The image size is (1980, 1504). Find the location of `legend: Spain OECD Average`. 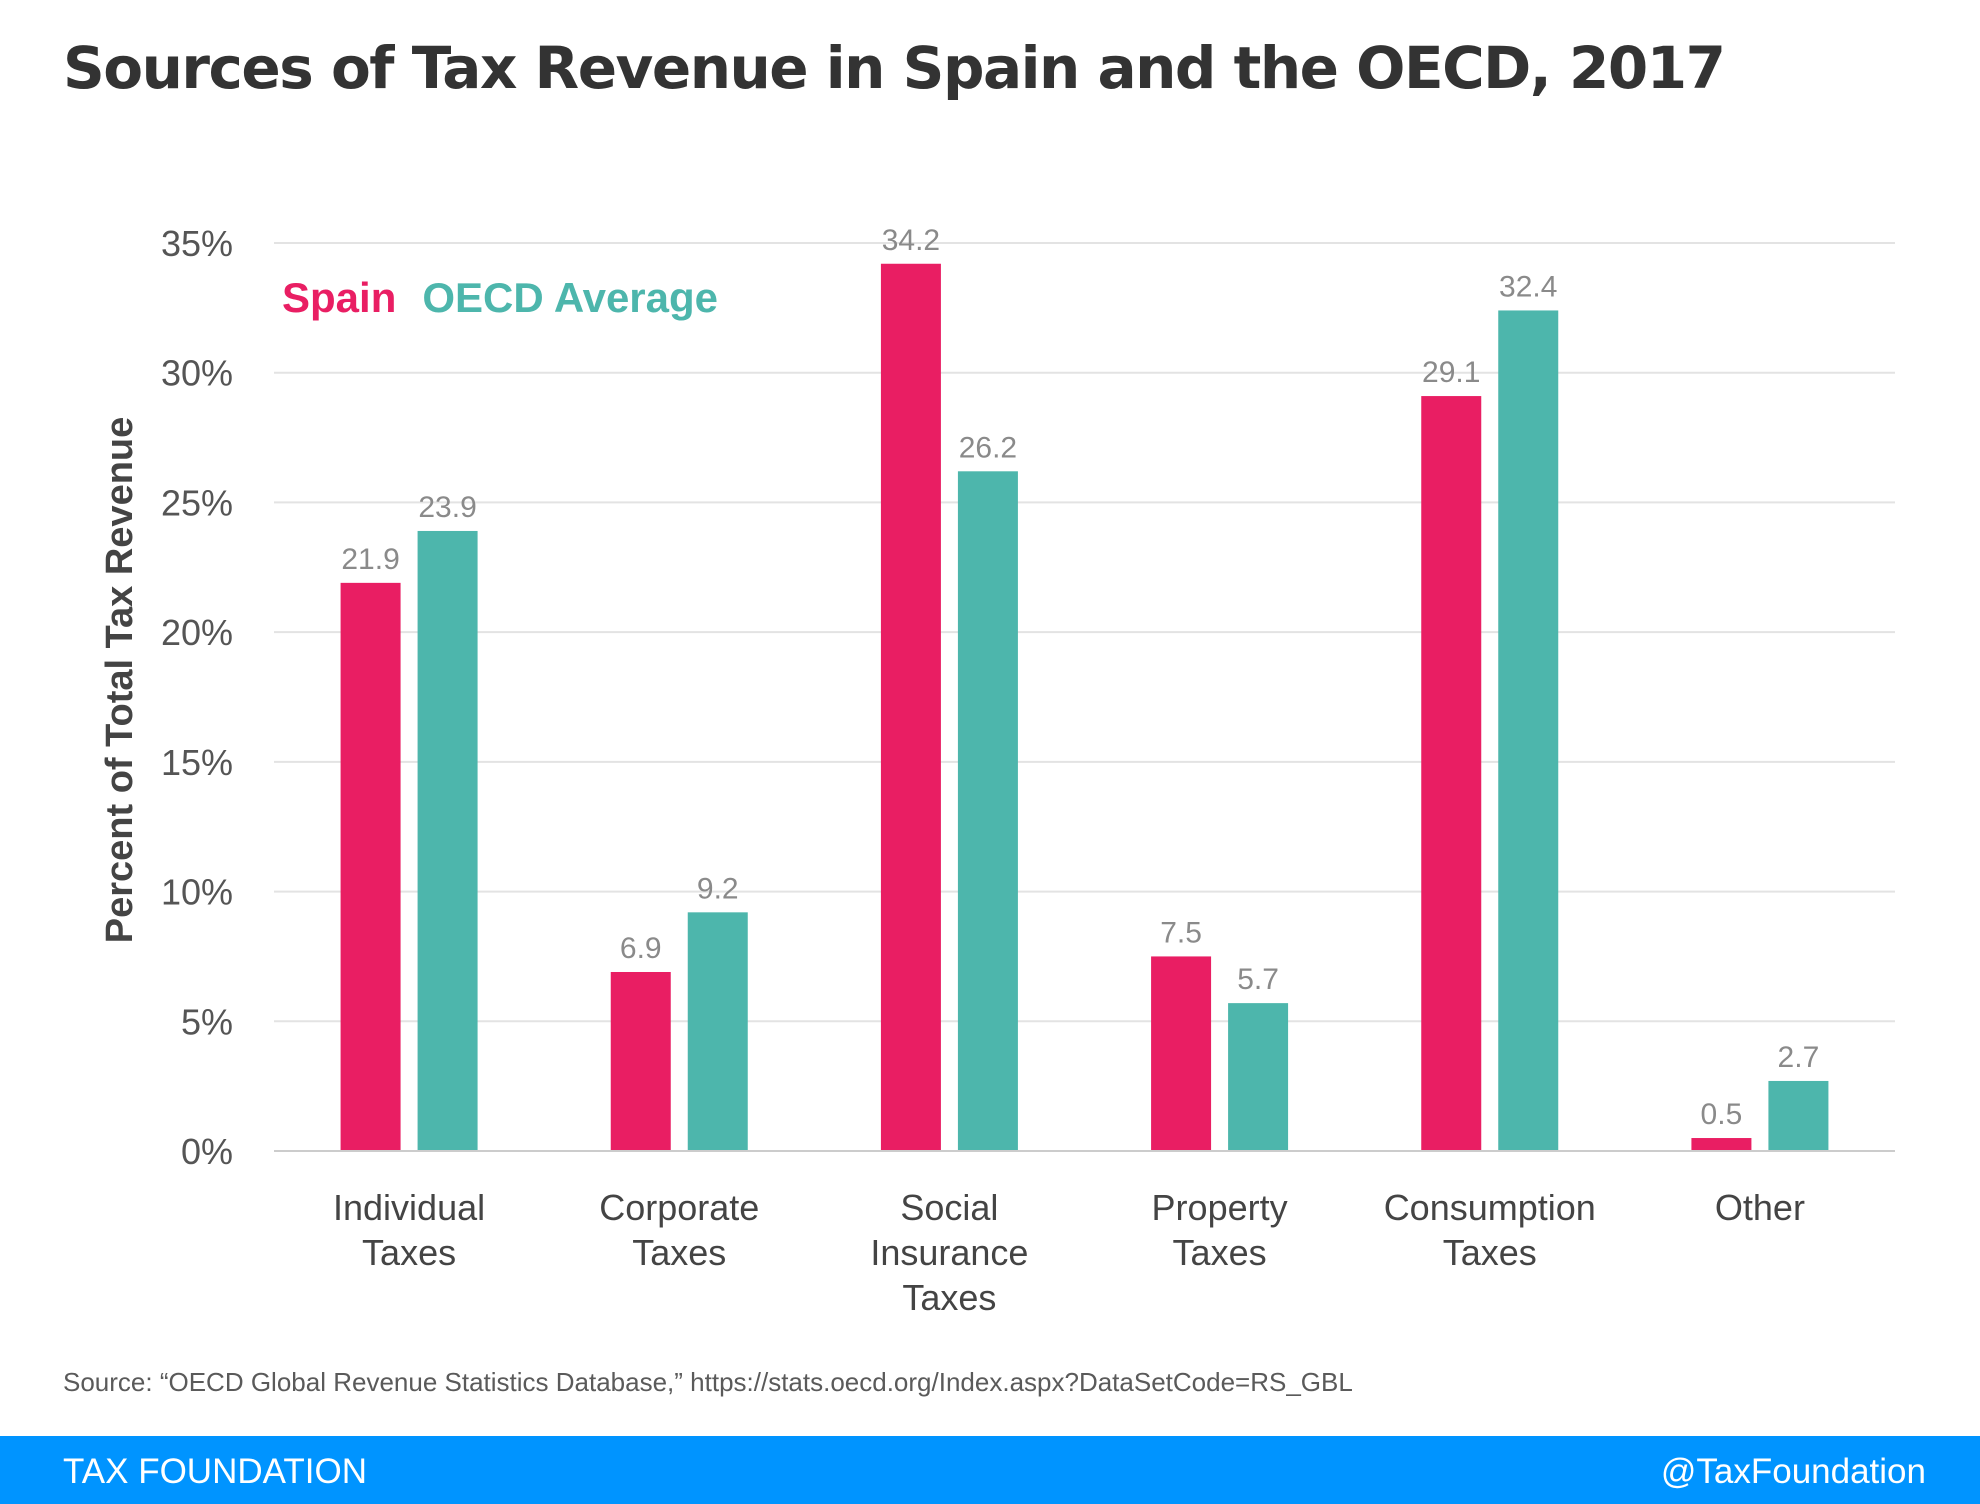

legend: Spain OECD Average is located at coordinates (500, 297).